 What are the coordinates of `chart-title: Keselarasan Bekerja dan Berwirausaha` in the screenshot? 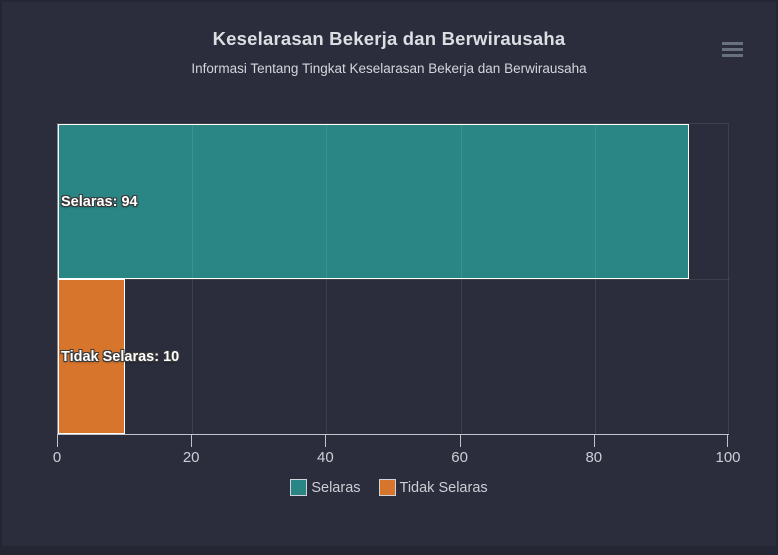 It's located at (389, 38).